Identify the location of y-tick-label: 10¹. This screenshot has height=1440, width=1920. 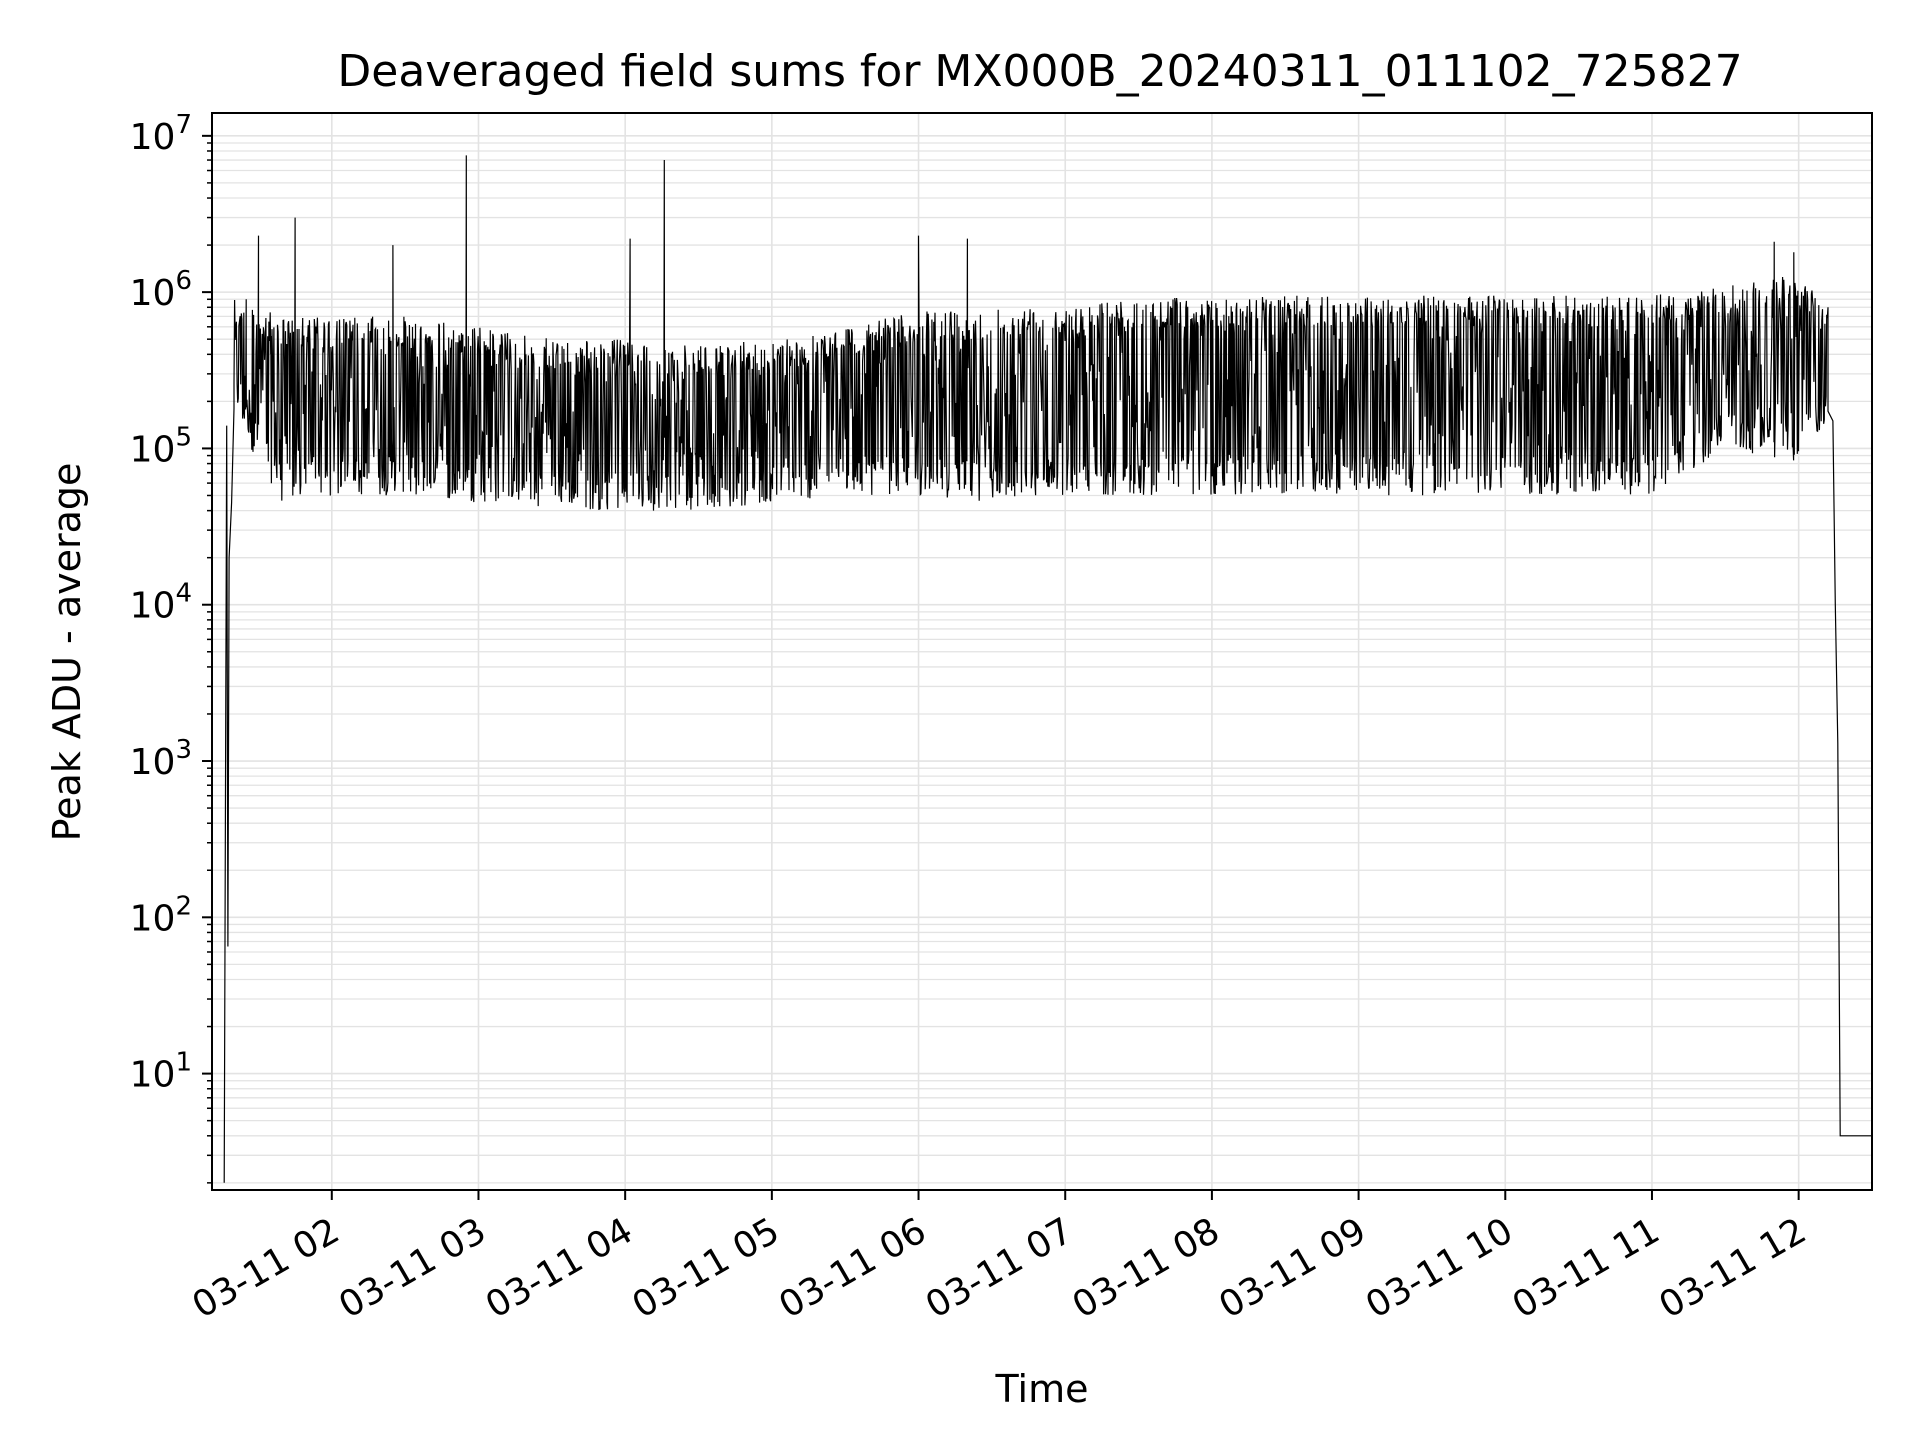
(161, 1072).